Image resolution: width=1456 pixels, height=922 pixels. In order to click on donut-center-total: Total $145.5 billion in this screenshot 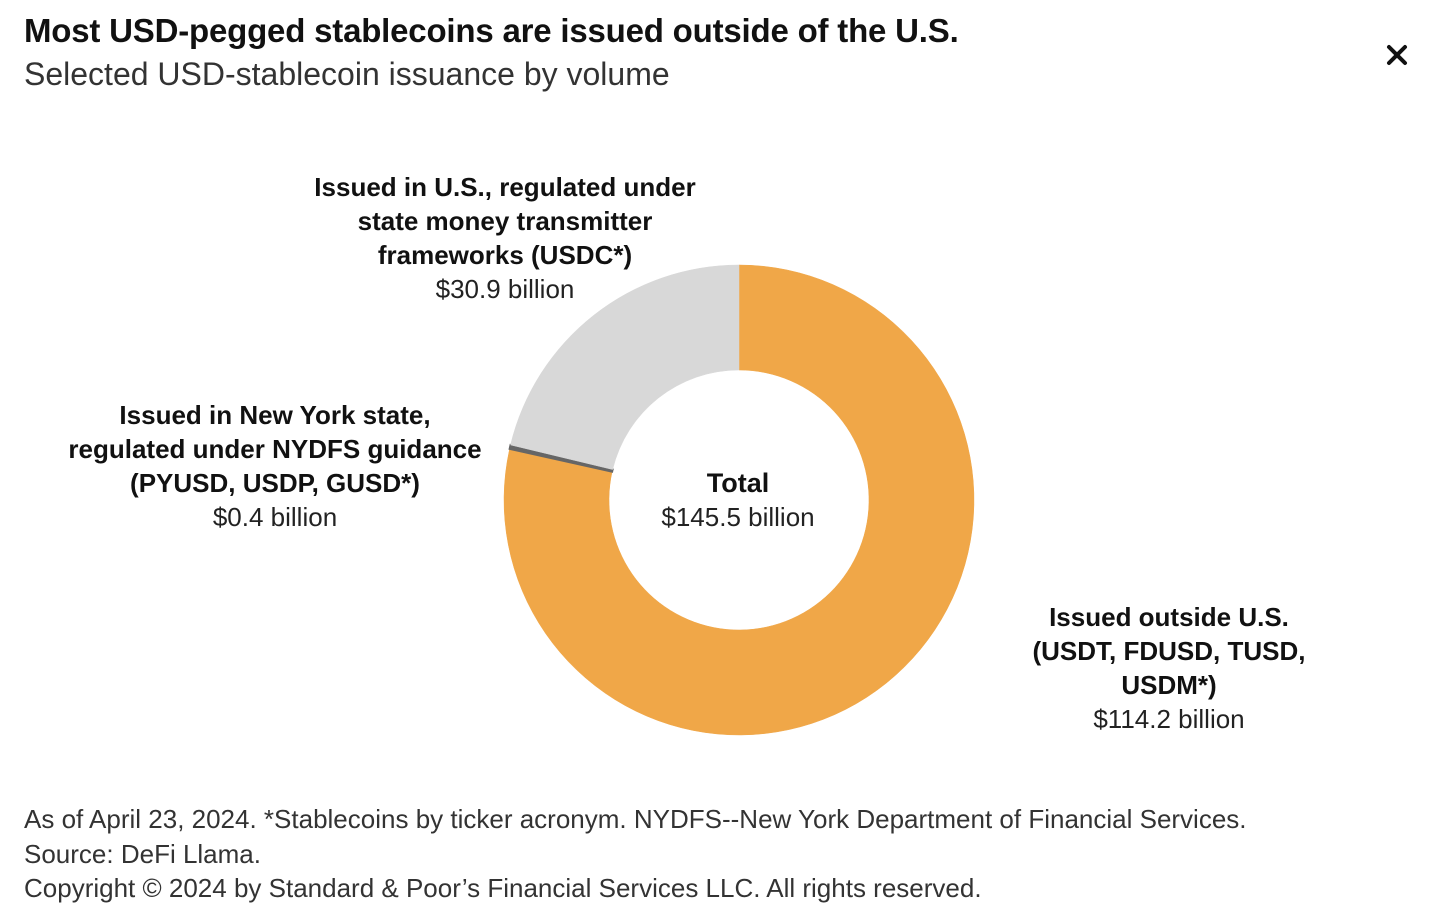, I will do `click(738, 500)`.